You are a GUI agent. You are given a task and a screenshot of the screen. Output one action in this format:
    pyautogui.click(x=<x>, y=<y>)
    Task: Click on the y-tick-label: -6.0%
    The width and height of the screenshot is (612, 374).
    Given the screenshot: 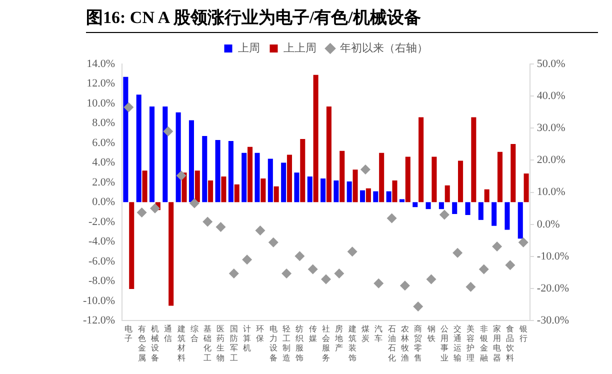 What is the action you would take?
    pyautogui.click(x=102, y=261)
    